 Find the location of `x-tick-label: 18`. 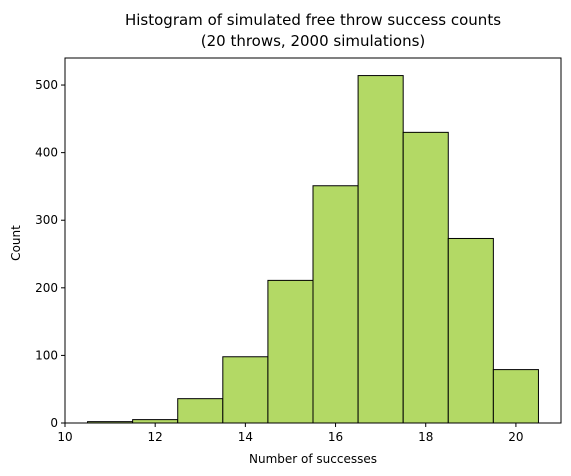

x-tick-label: 18 is located at coordinates (425, 437).